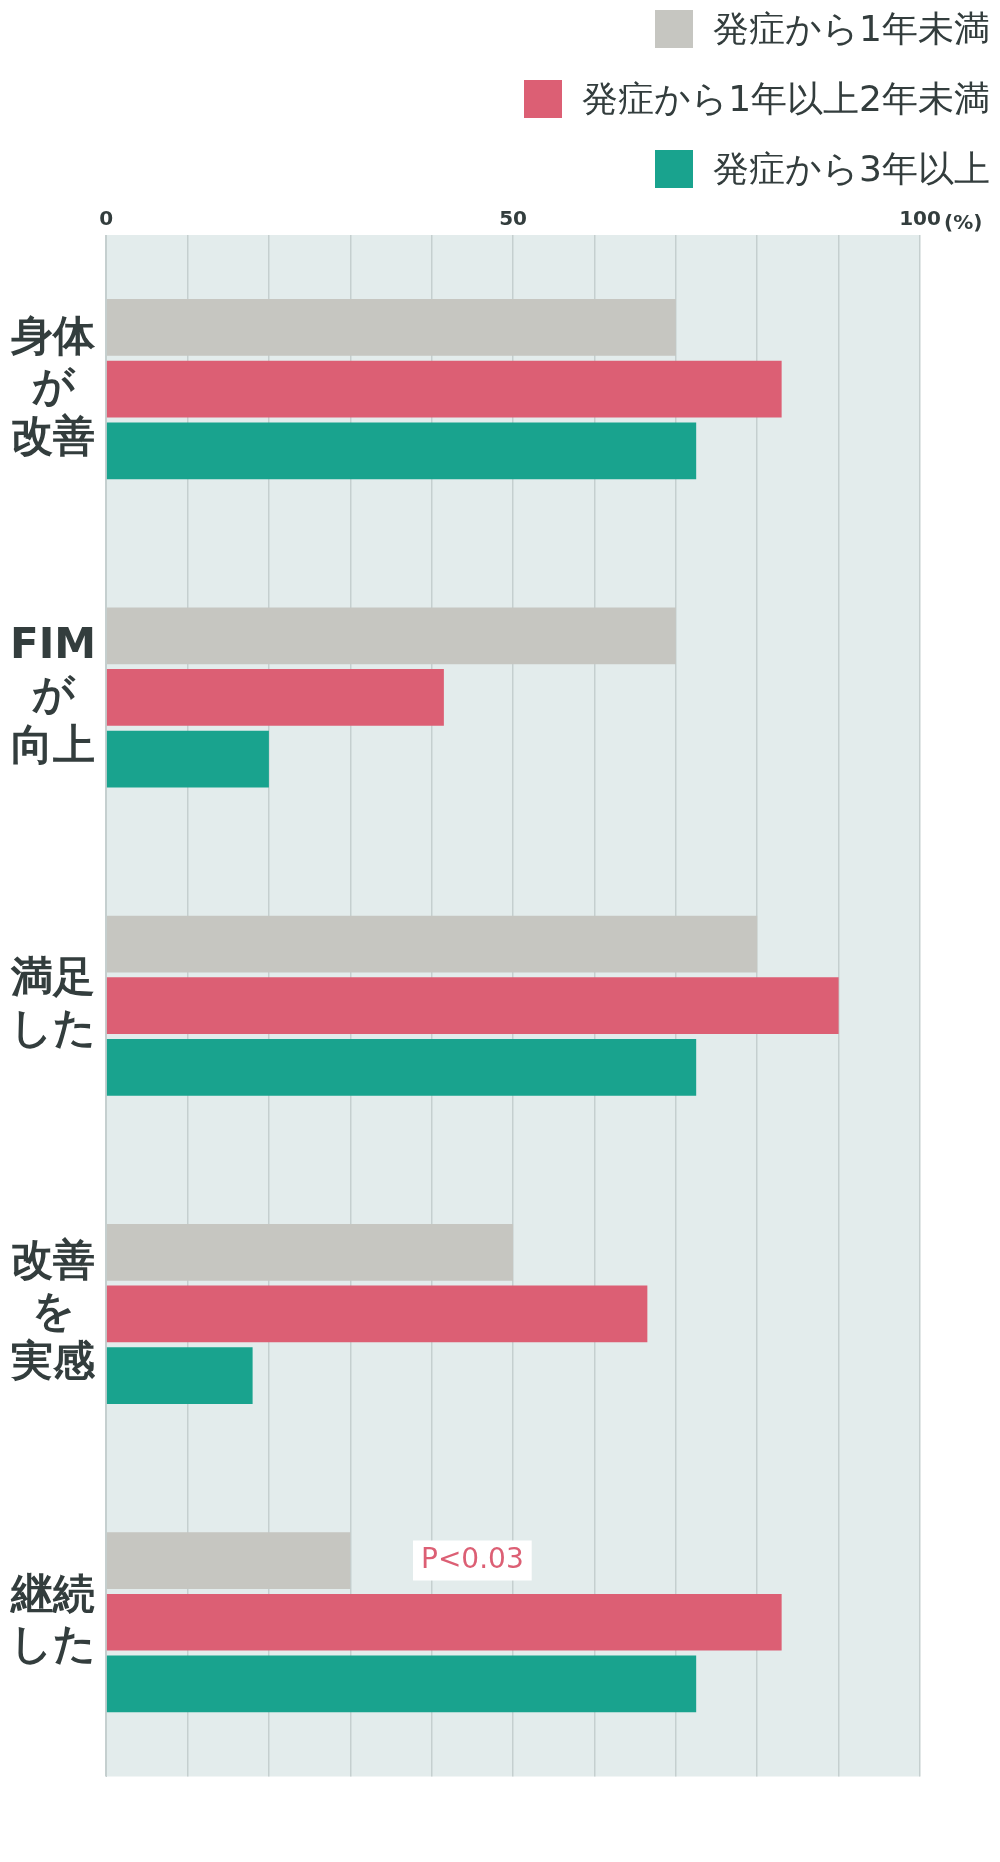 The width and height of the screenshot is (1000, 1862). Describe the element at coordinates (786, 98) in the screenshot. I see `legend-label: 発症から1年以上2年未満` at that location.